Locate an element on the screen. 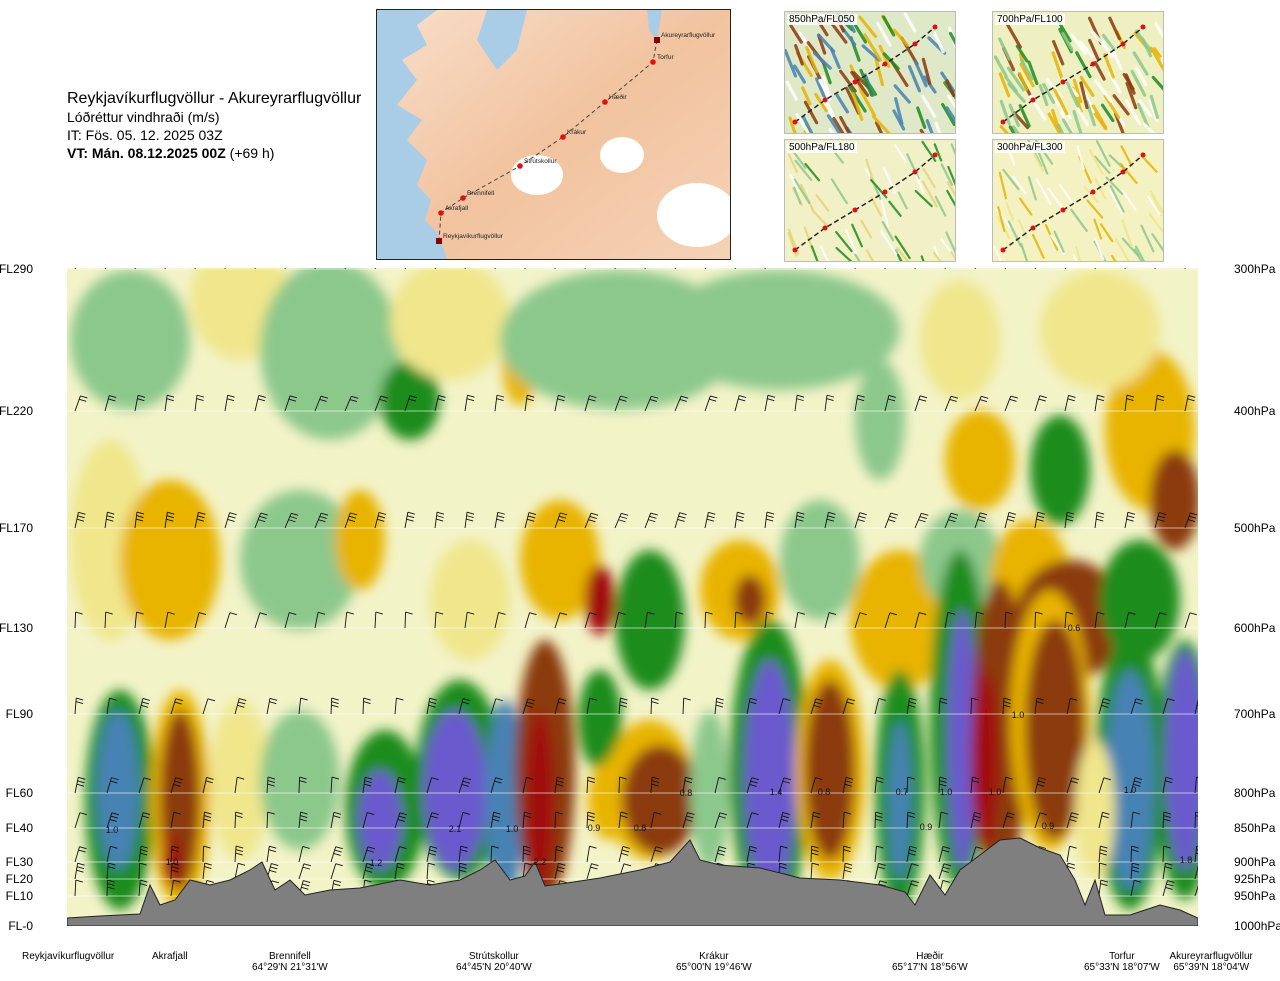  thumbnail-300: 300hPa/FL300 is located at coordinates (1079, 210).